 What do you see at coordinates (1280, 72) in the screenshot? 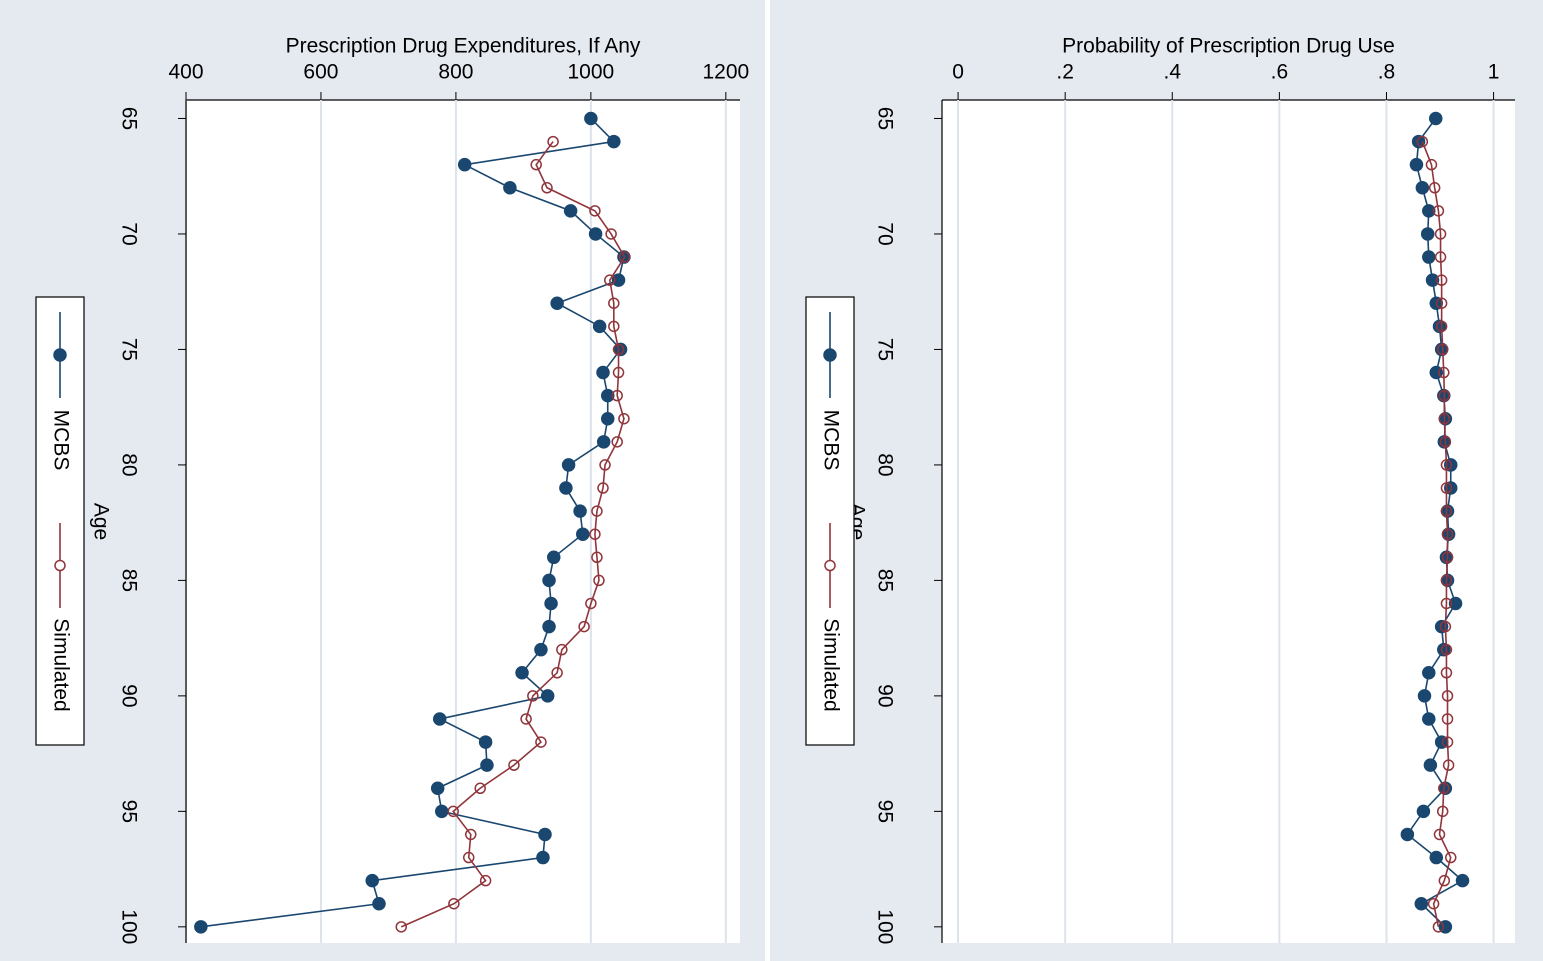
I see `value-tick-label: .6` at bounding box center [1280, 72].